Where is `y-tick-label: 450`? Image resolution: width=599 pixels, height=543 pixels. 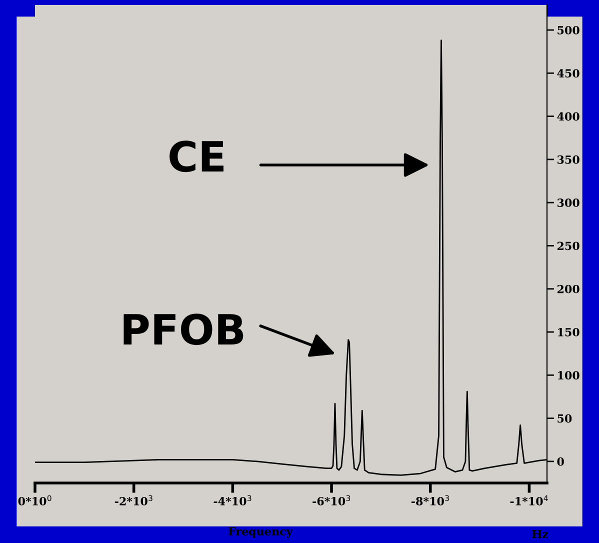 y-tick-label: 450 is located at coordinates (568, 73).